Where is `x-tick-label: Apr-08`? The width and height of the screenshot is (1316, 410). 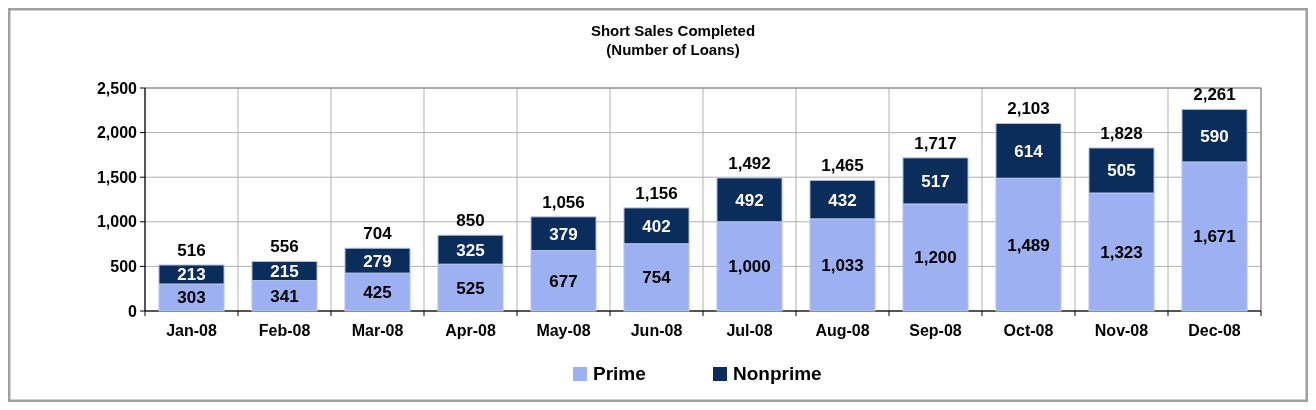
x-tick-label: Apr-08 is located at coordinates (470, 330).